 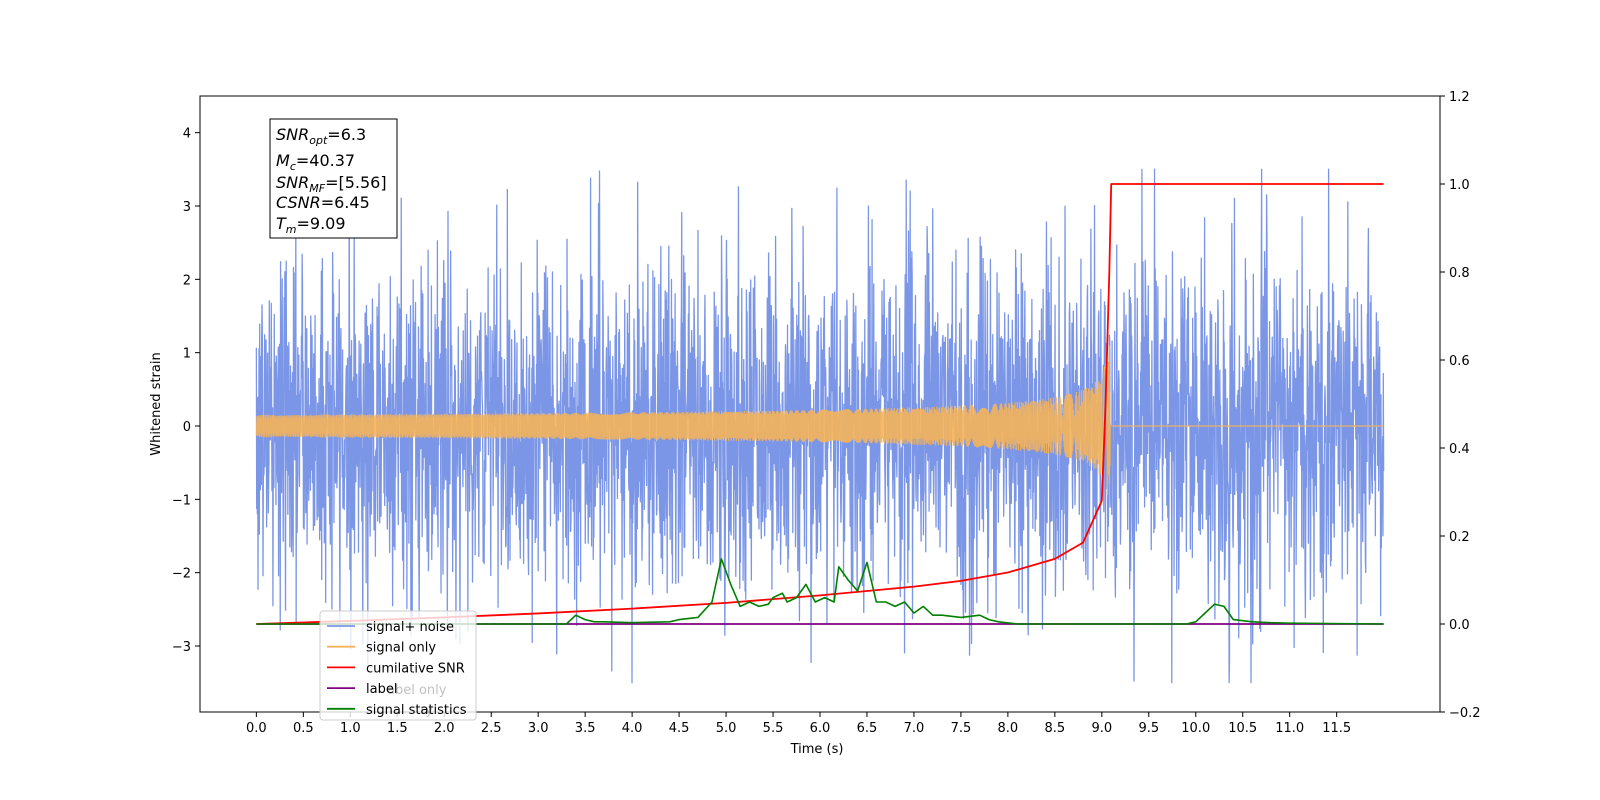 What do you see at coordinates (156, 403) in the screenshot?
I see `y-axis-title: Whitened strain` at bounding box center [156, 403].